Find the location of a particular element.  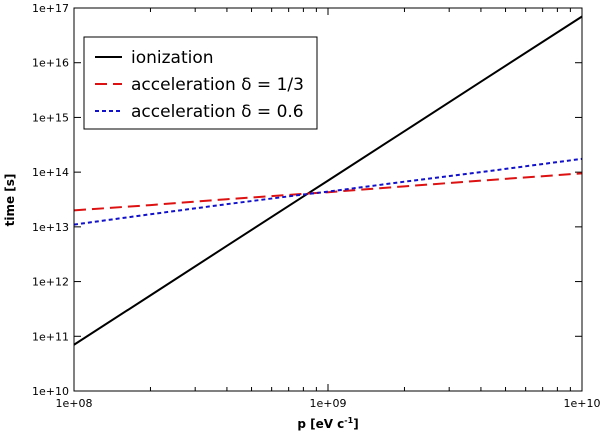

y-tick-label: 1e+11 is located at coordinates (50, 336).